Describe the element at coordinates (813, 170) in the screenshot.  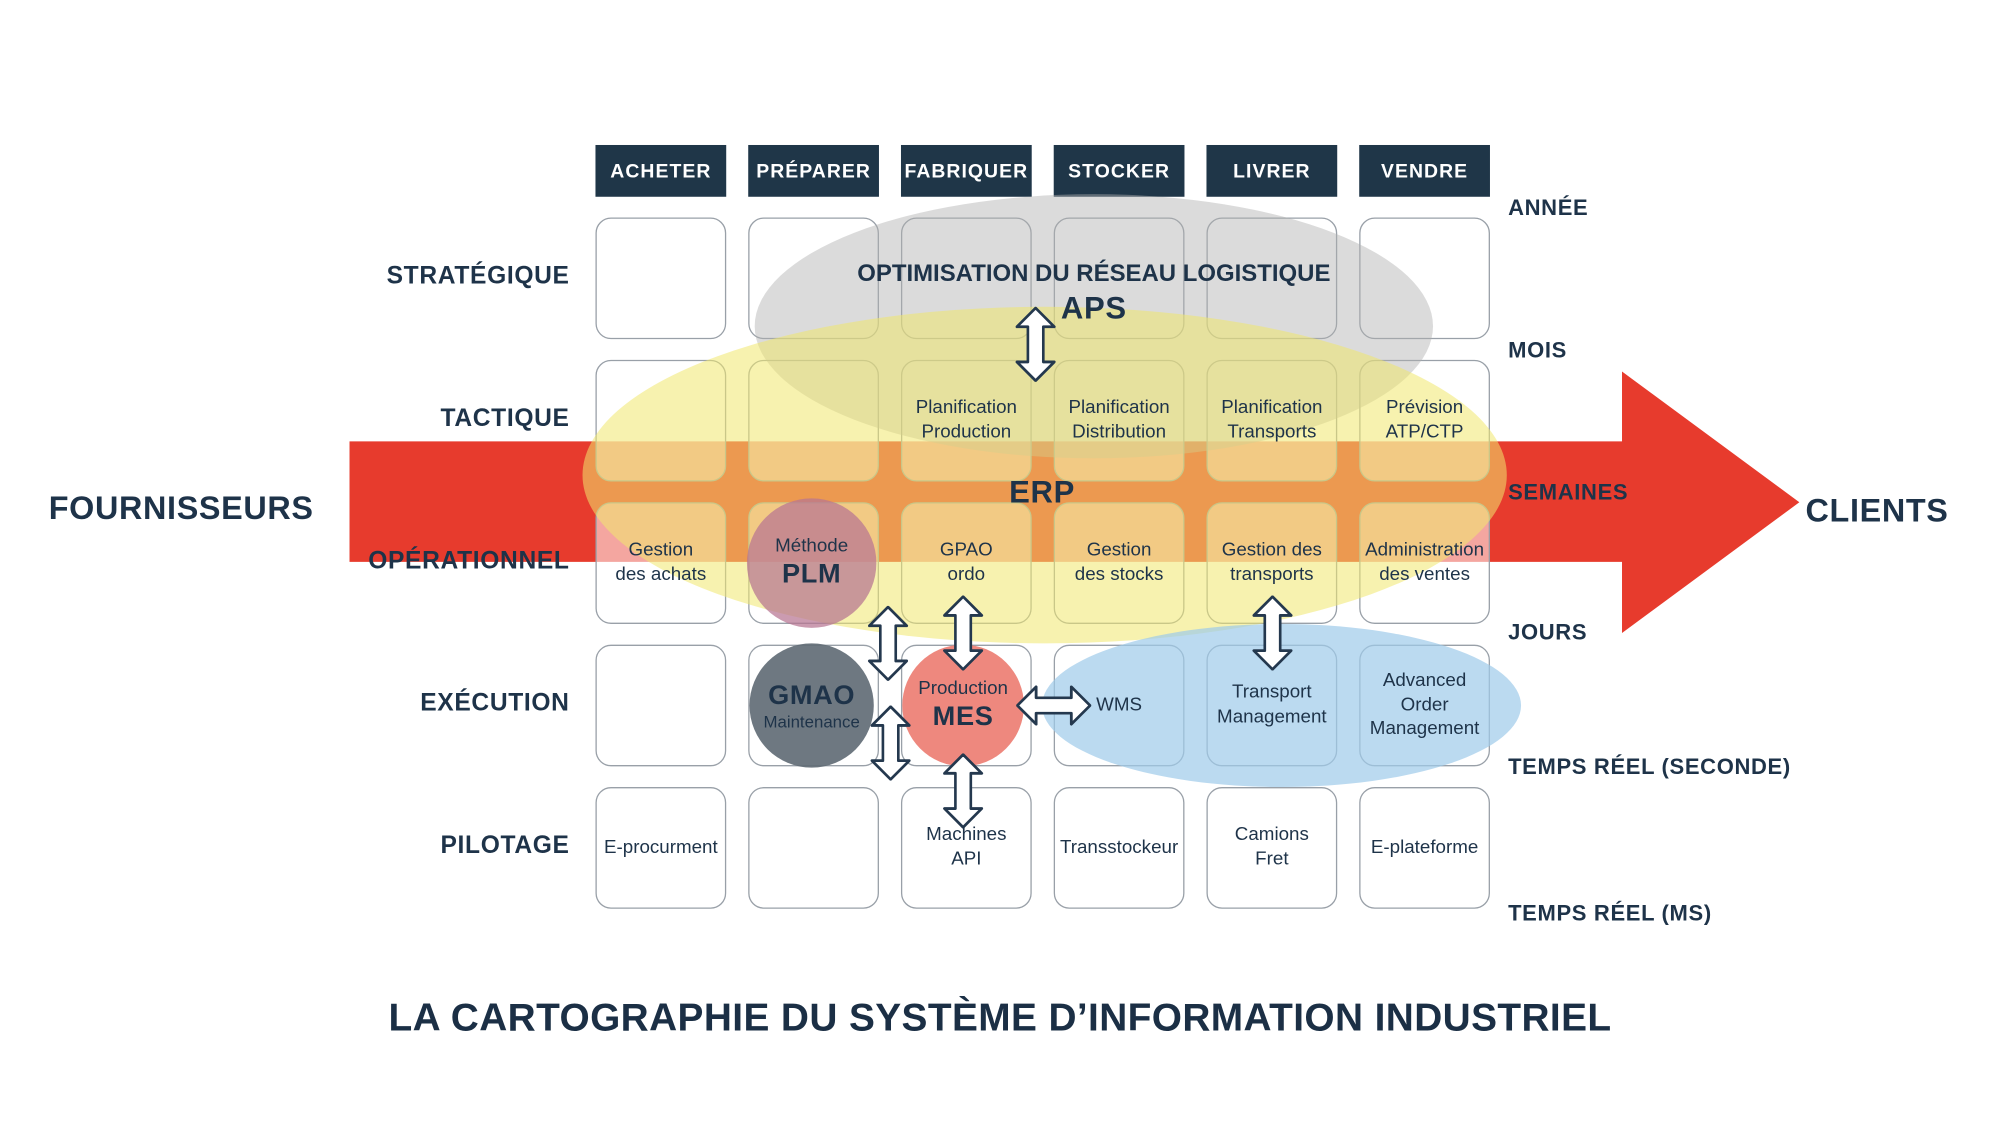
I see `column-header-preparer: PRÉPARER` at that location.